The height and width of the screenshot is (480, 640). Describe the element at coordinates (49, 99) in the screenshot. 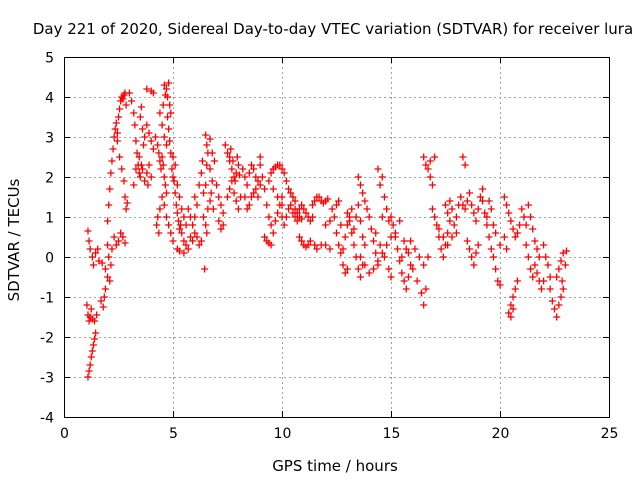

I see `y-tick-label: 4` at that location.